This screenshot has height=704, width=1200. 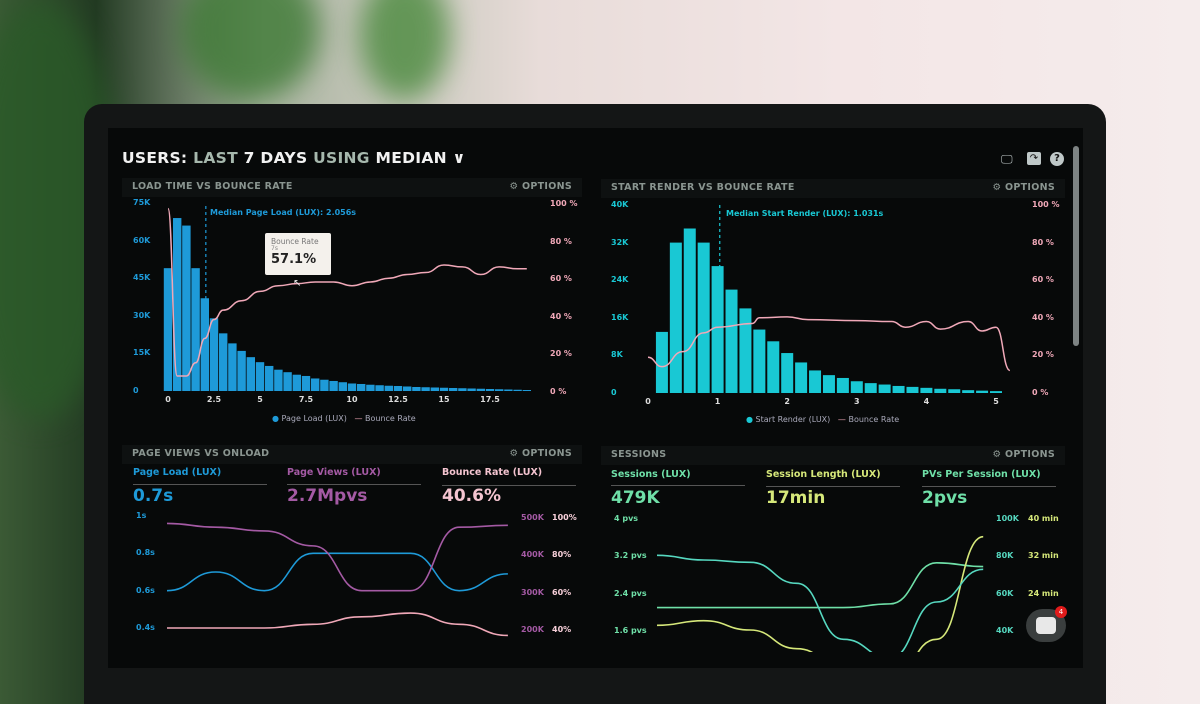 I want to click on scrollbar, so click(x=1076, y=246).